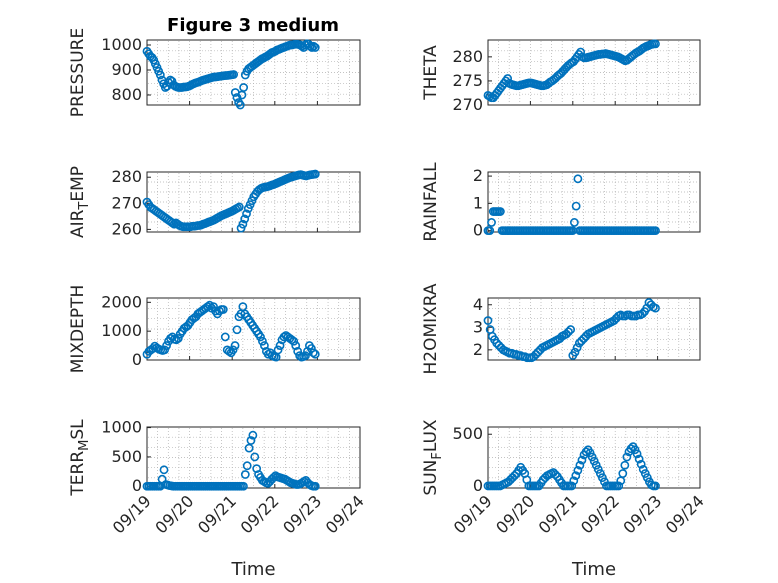  I want to click on y-tick-label: 275, so click(467, 80).